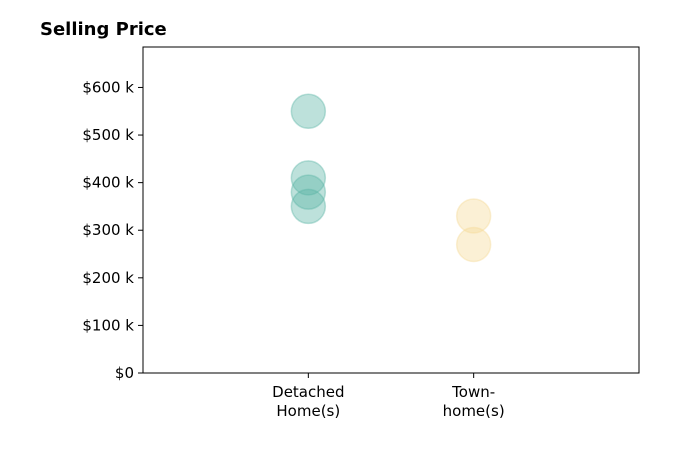 This screenshot has width=679, height=462. I want to click on y-tick-label: $400 k, so click(108, 183).